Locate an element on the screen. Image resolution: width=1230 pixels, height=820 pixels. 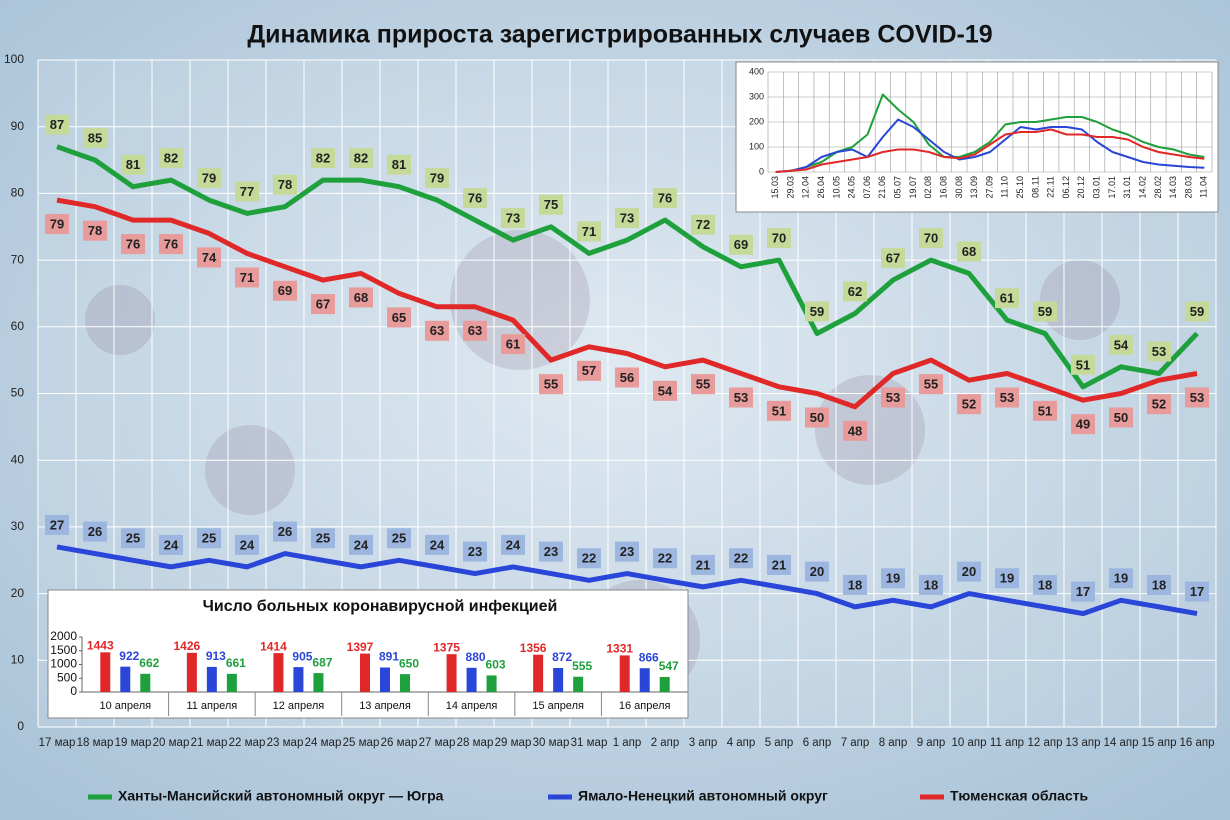
data-label: 17 is located at coordinates (1197, 591).